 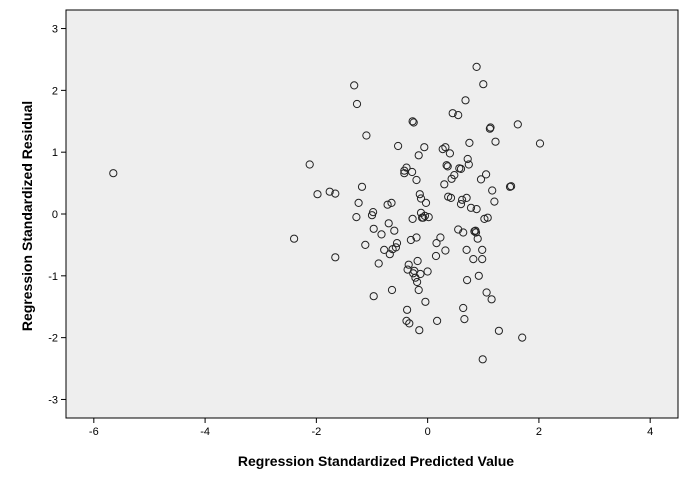 I want to click on x-tick-label: -2, so click(x=316, y=432).